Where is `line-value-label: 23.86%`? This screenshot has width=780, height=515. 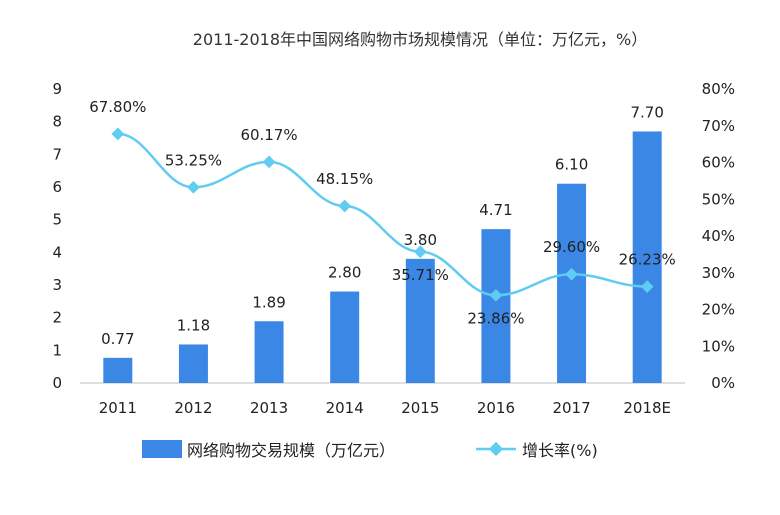 line-value-label: 23.86% is located at coordinates (495, 318).